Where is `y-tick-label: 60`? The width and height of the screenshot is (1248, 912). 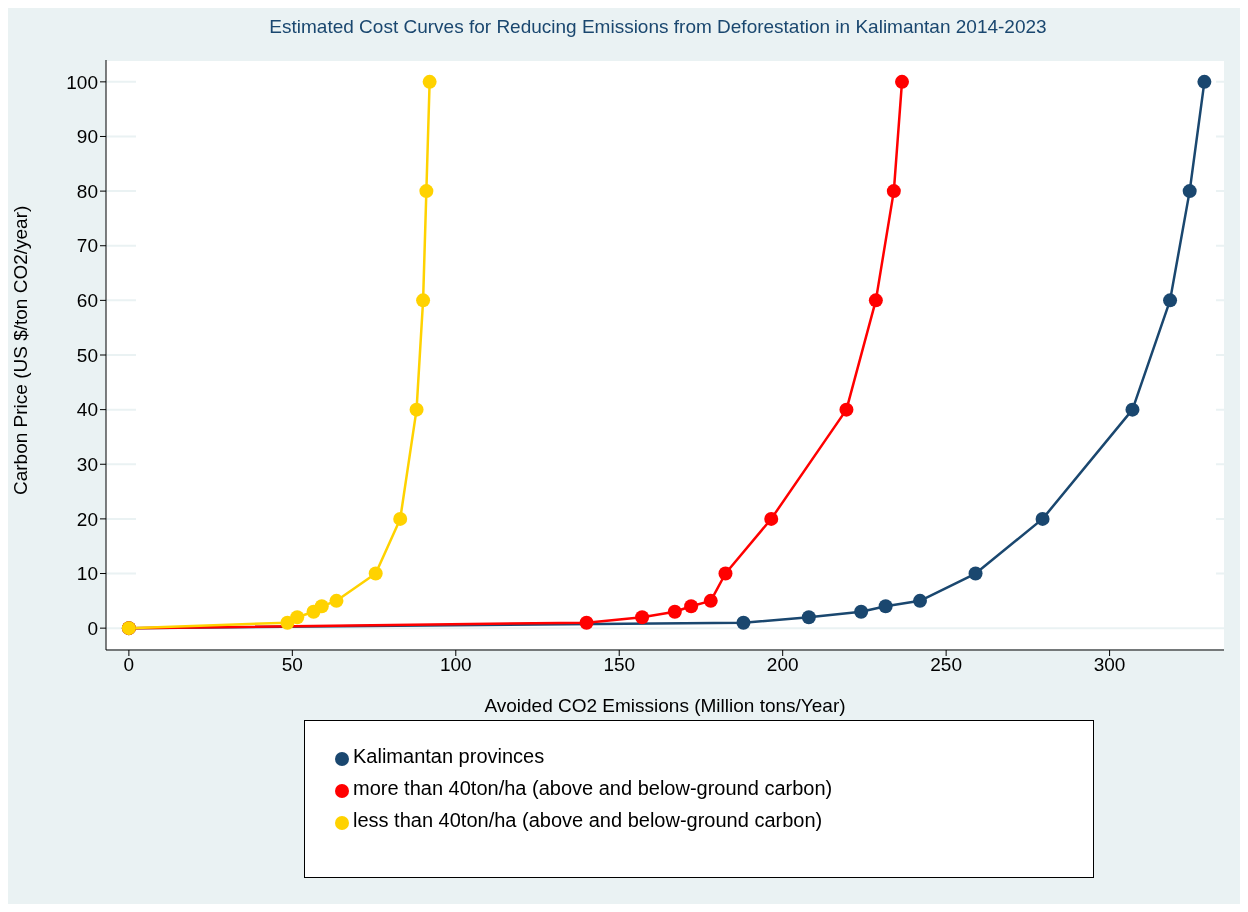
y-tick-label: 60 is located at coordinates (87, 301).